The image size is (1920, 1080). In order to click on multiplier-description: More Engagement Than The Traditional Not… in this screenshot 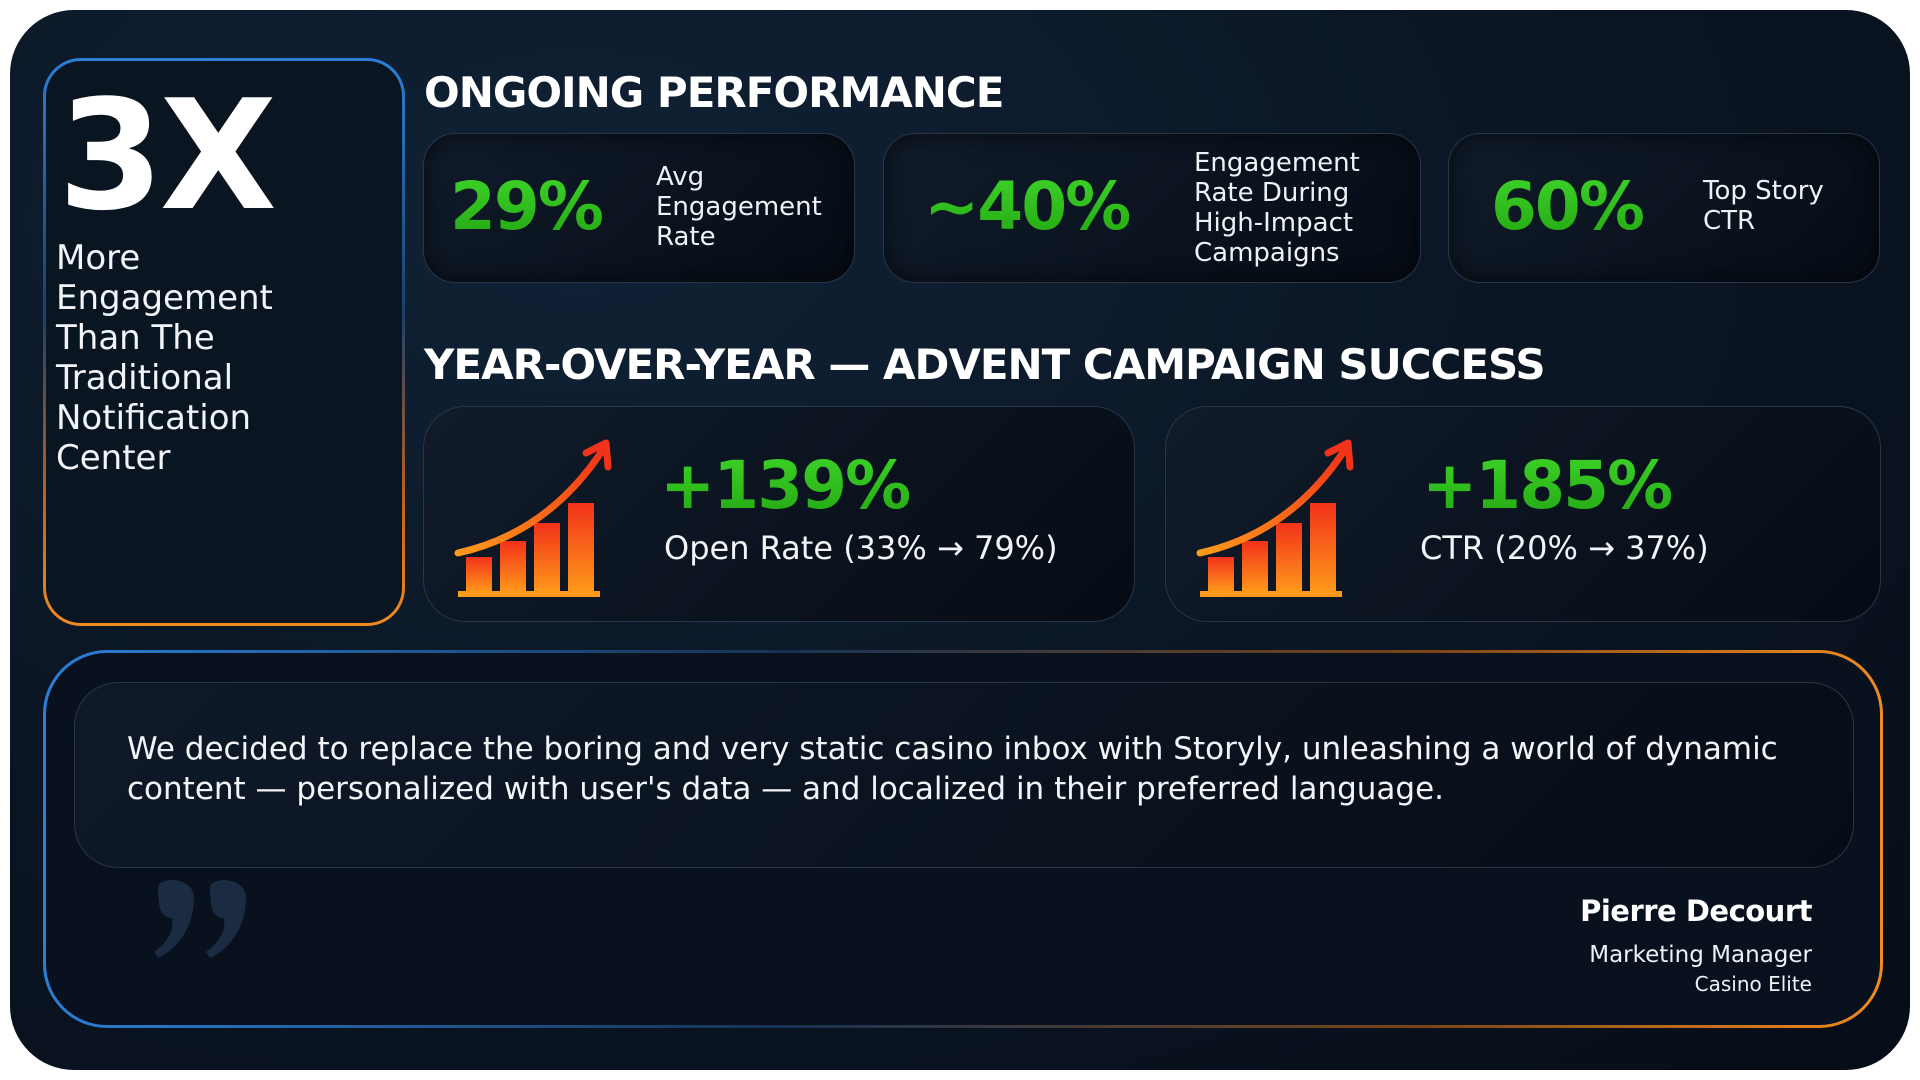, I will do `click(164, 358)`.